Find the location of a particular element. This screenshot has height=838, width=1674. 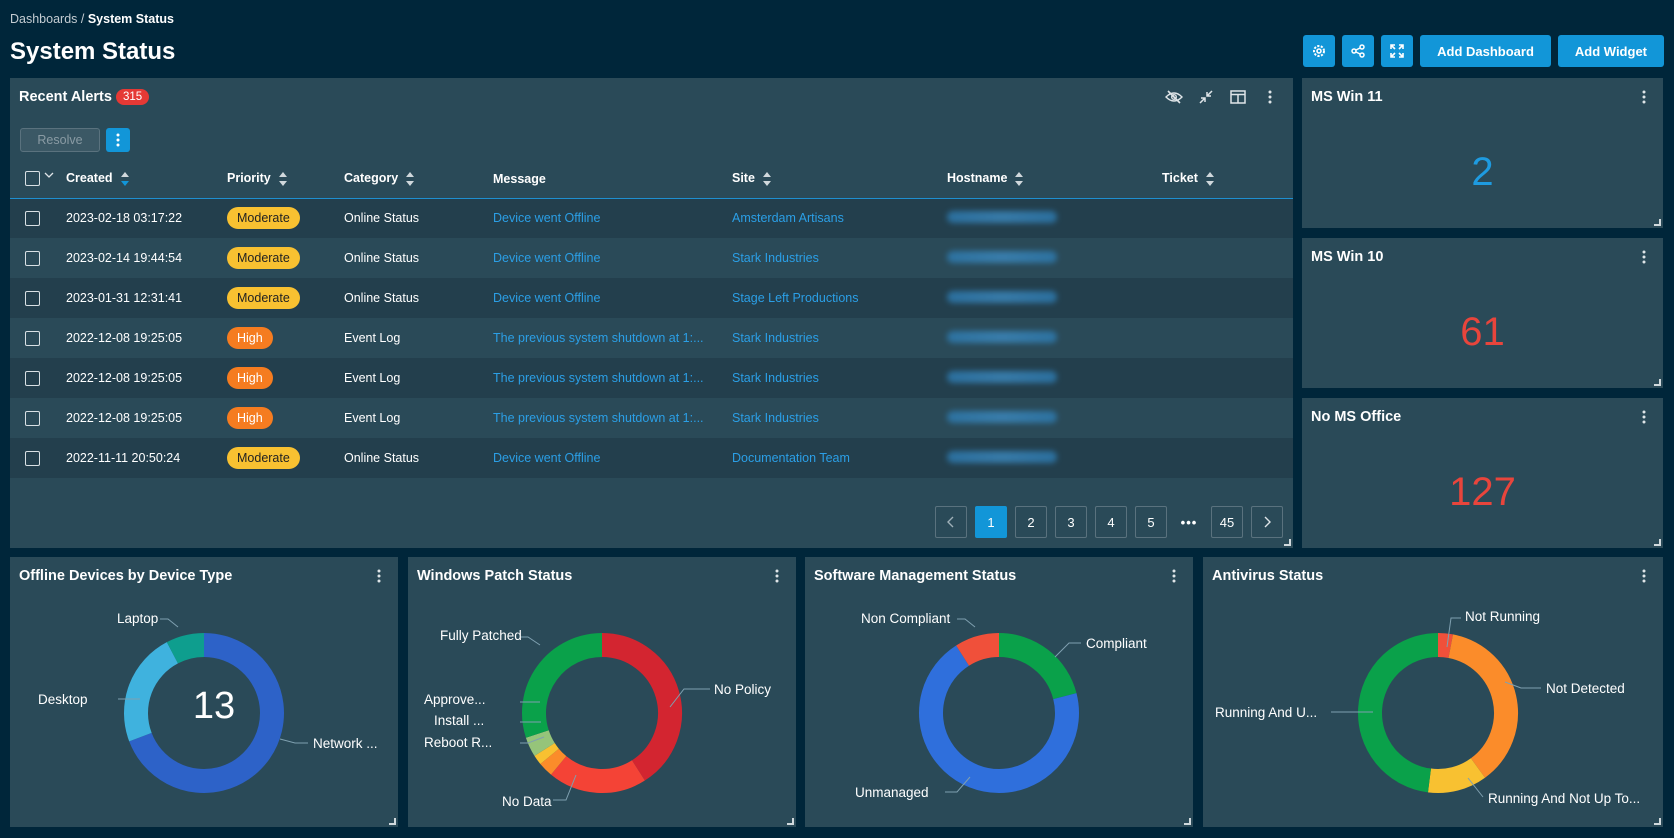

donut-slice-laptop is located at coordinates (185, 648).